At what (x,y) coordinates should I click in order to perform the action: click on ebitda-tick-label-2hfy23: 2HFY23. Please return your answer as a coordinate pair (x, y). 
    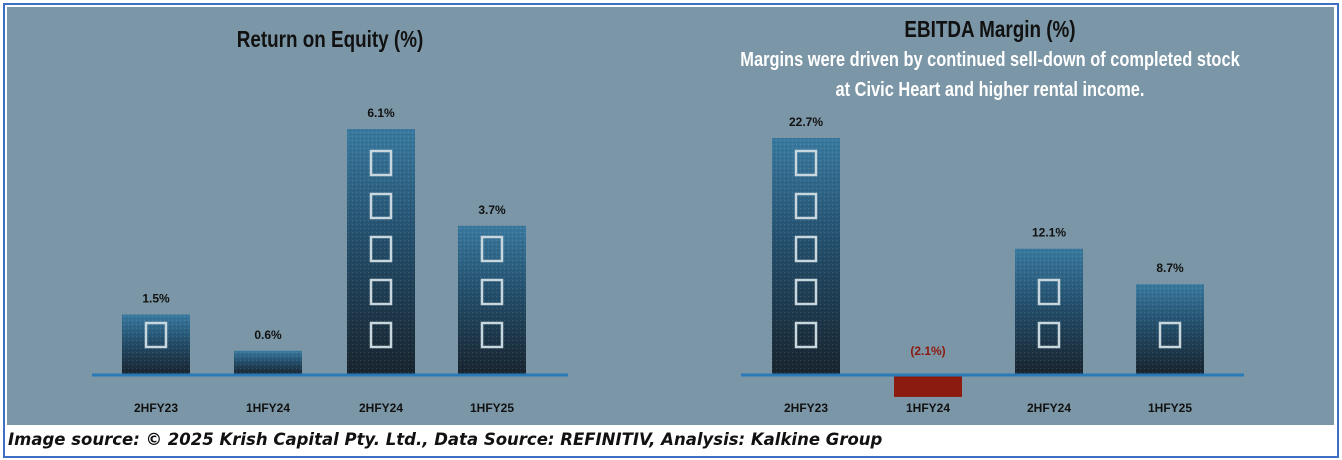
    Looking at the image, I should click on (806, 408).